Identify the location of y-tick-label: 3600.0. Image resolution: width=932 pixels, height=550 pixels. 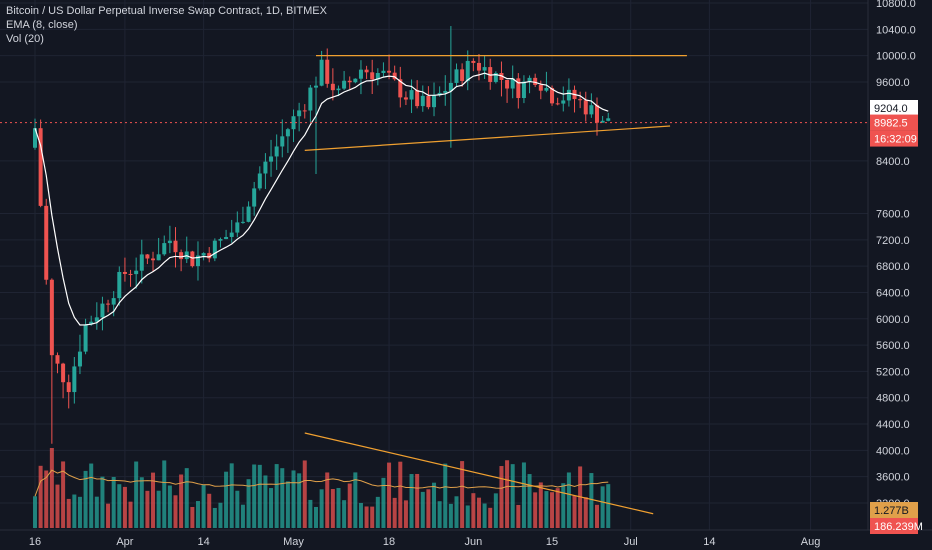
(893, 478).